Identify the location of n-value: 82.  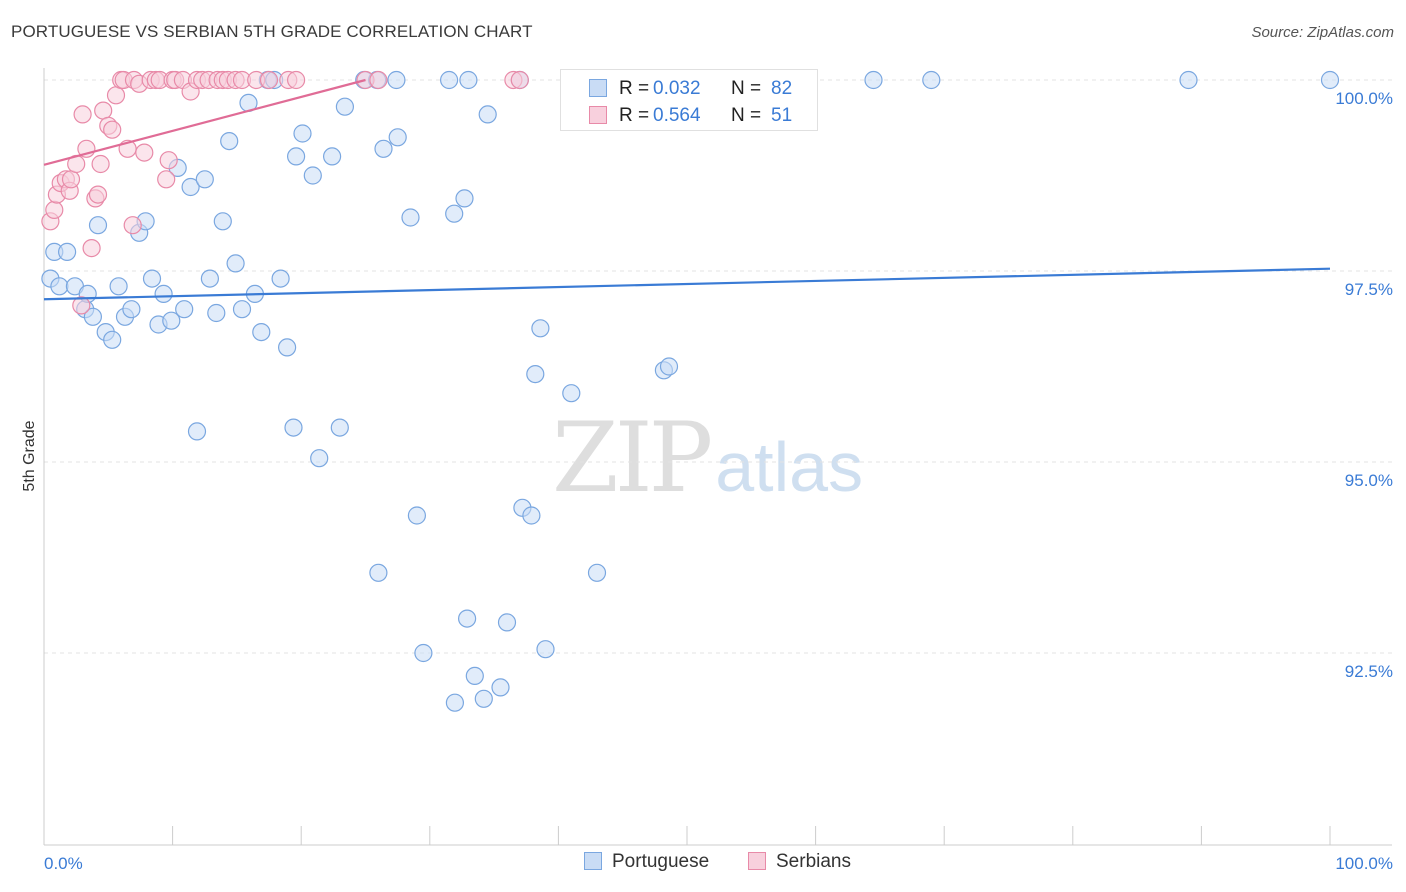
(782, 88).